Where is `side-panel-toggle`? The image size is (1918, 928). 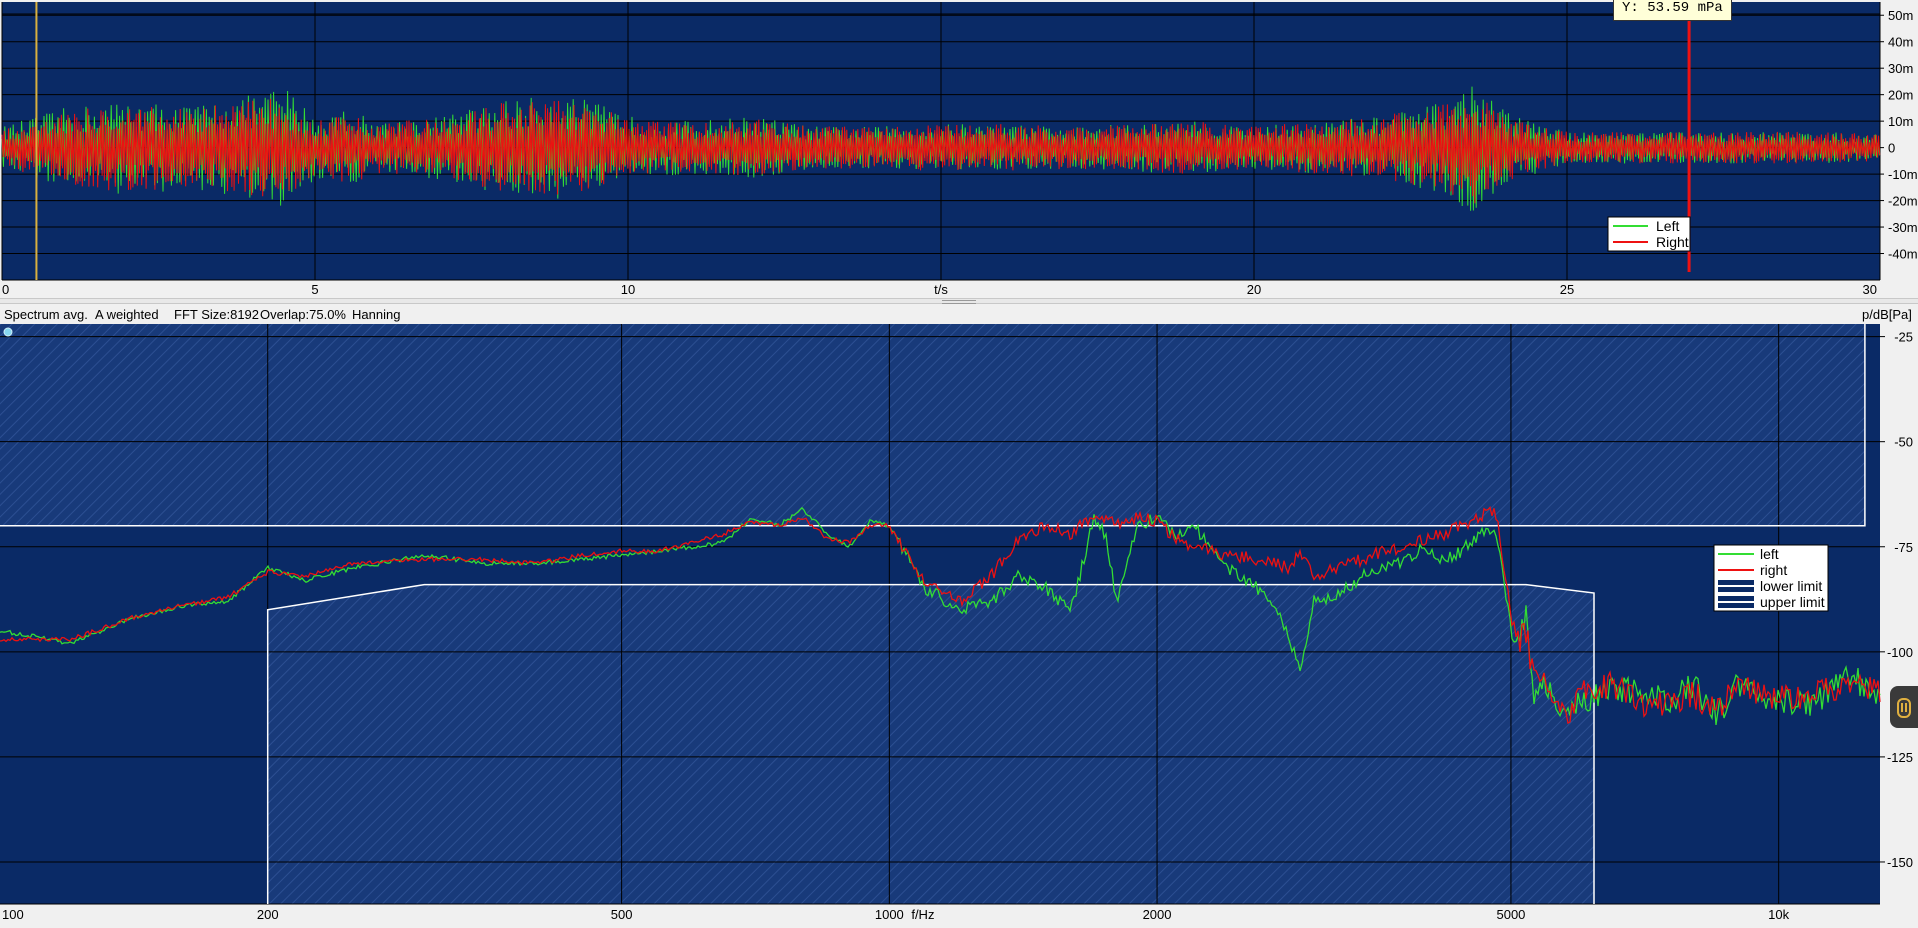
side-panel-toggle is located at coordinates (1904, 707).